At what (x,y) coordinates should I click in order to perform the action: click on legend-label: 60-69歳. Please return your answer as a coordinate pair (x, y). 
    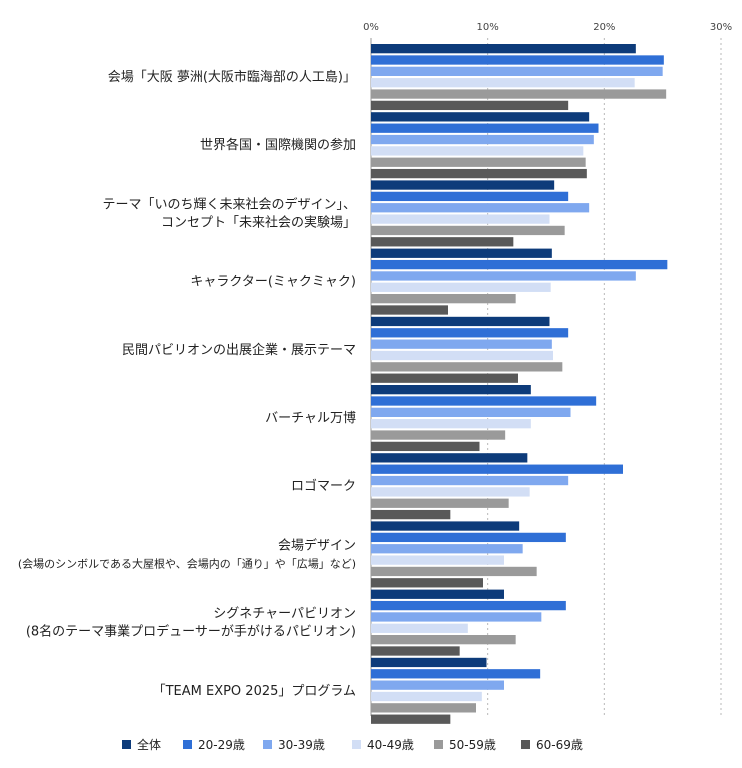
    Looking at the image, I should click on (559, 745).